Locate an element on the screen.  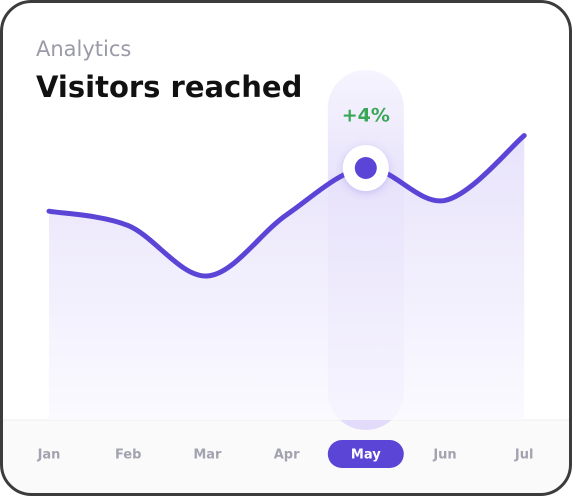
active-pill is located at coordinates (365, 454).